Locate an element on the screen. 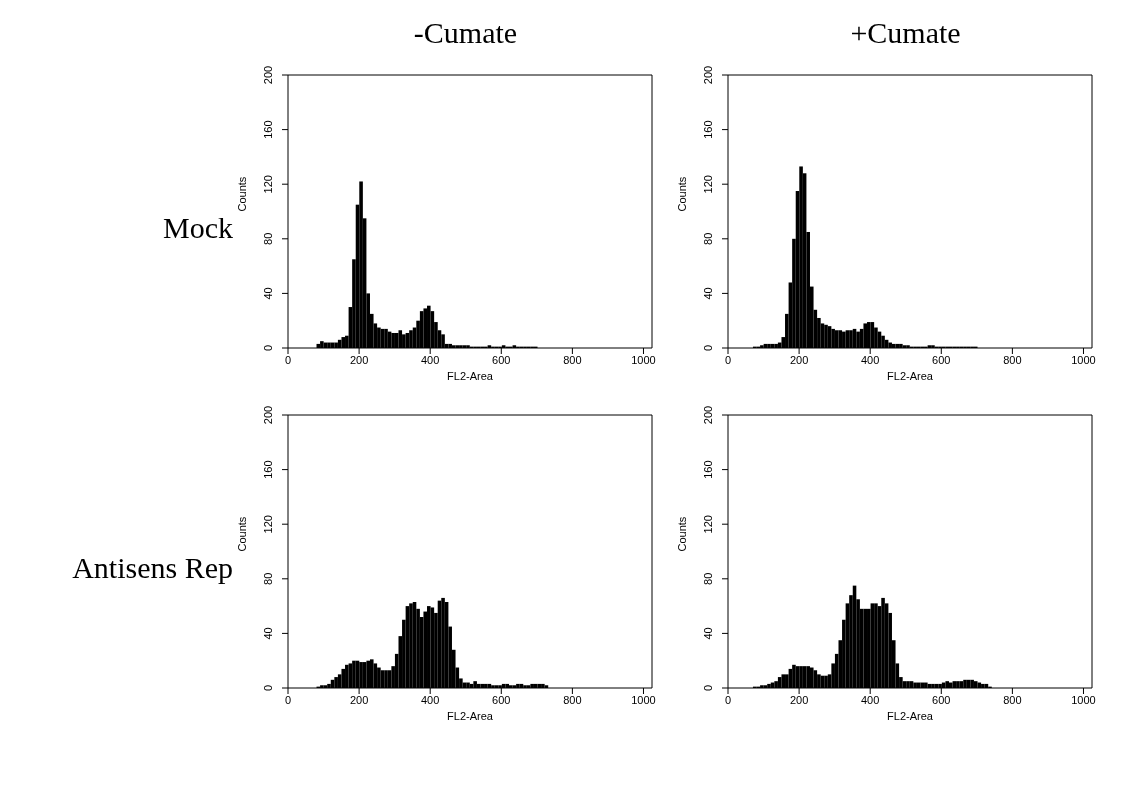  chart-title: -Cumate is located at coordinates (465, 32).